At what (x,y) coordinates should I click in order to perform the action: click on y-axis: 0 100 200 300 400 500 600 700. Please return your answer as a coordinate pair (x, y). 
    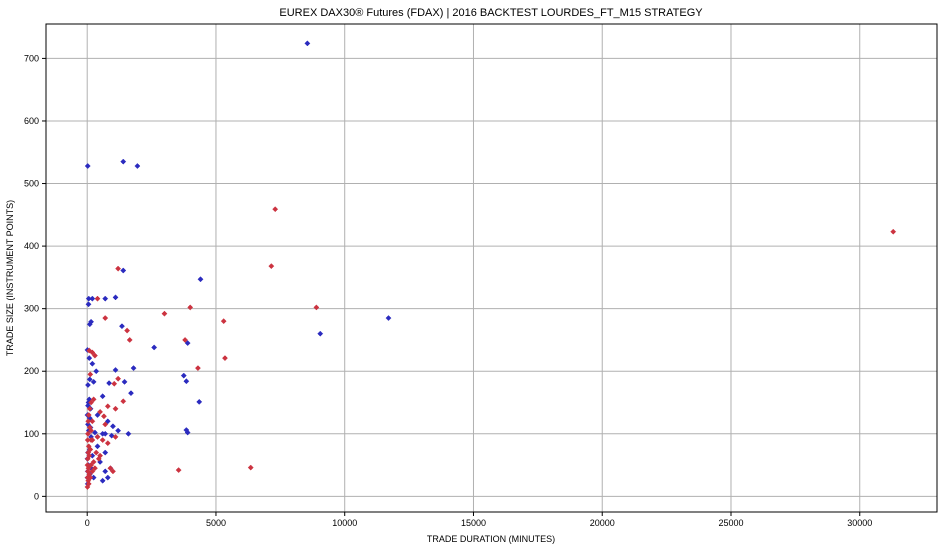
    Looking at the image, I should click on (35, 277).